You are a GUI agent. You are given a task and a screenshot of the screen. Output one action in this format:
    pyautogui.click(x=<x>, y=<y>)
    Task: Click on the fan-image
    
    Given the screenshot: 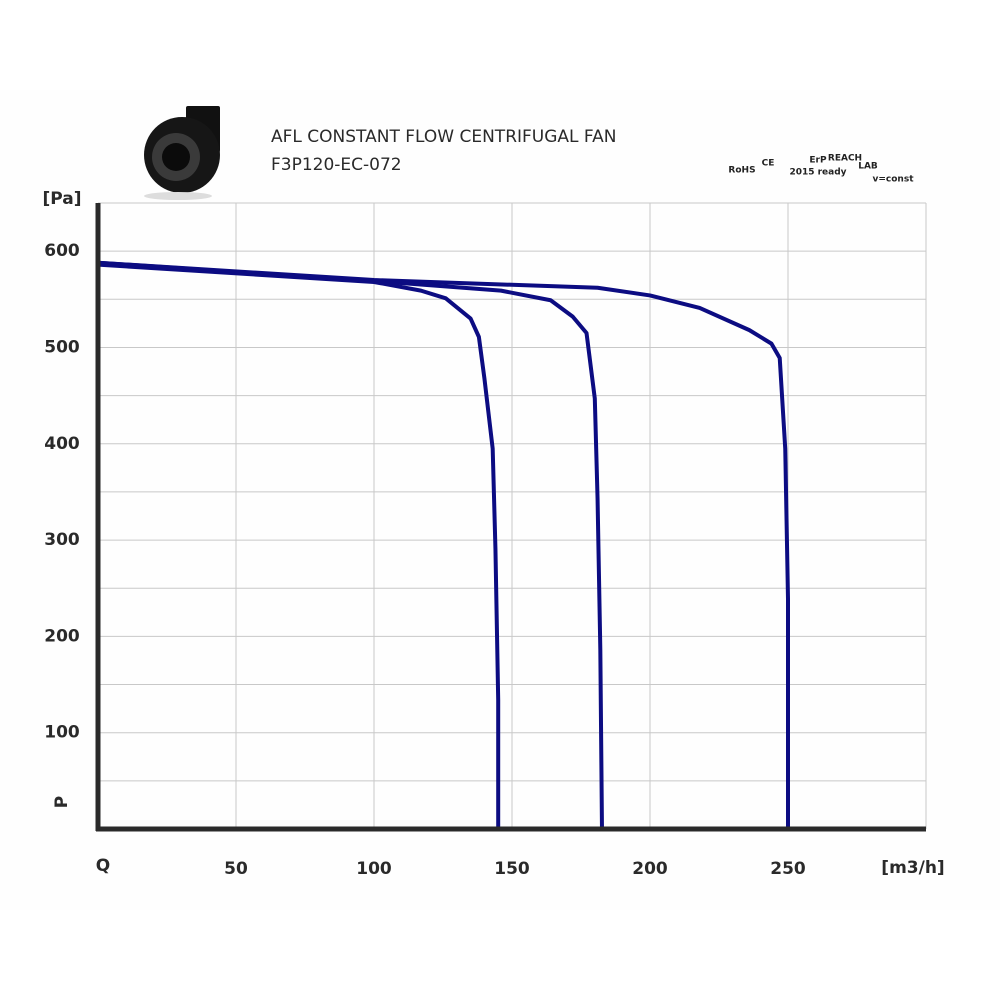 What is the action you would take?
    pyautogui.click(x=182, y=153)
    